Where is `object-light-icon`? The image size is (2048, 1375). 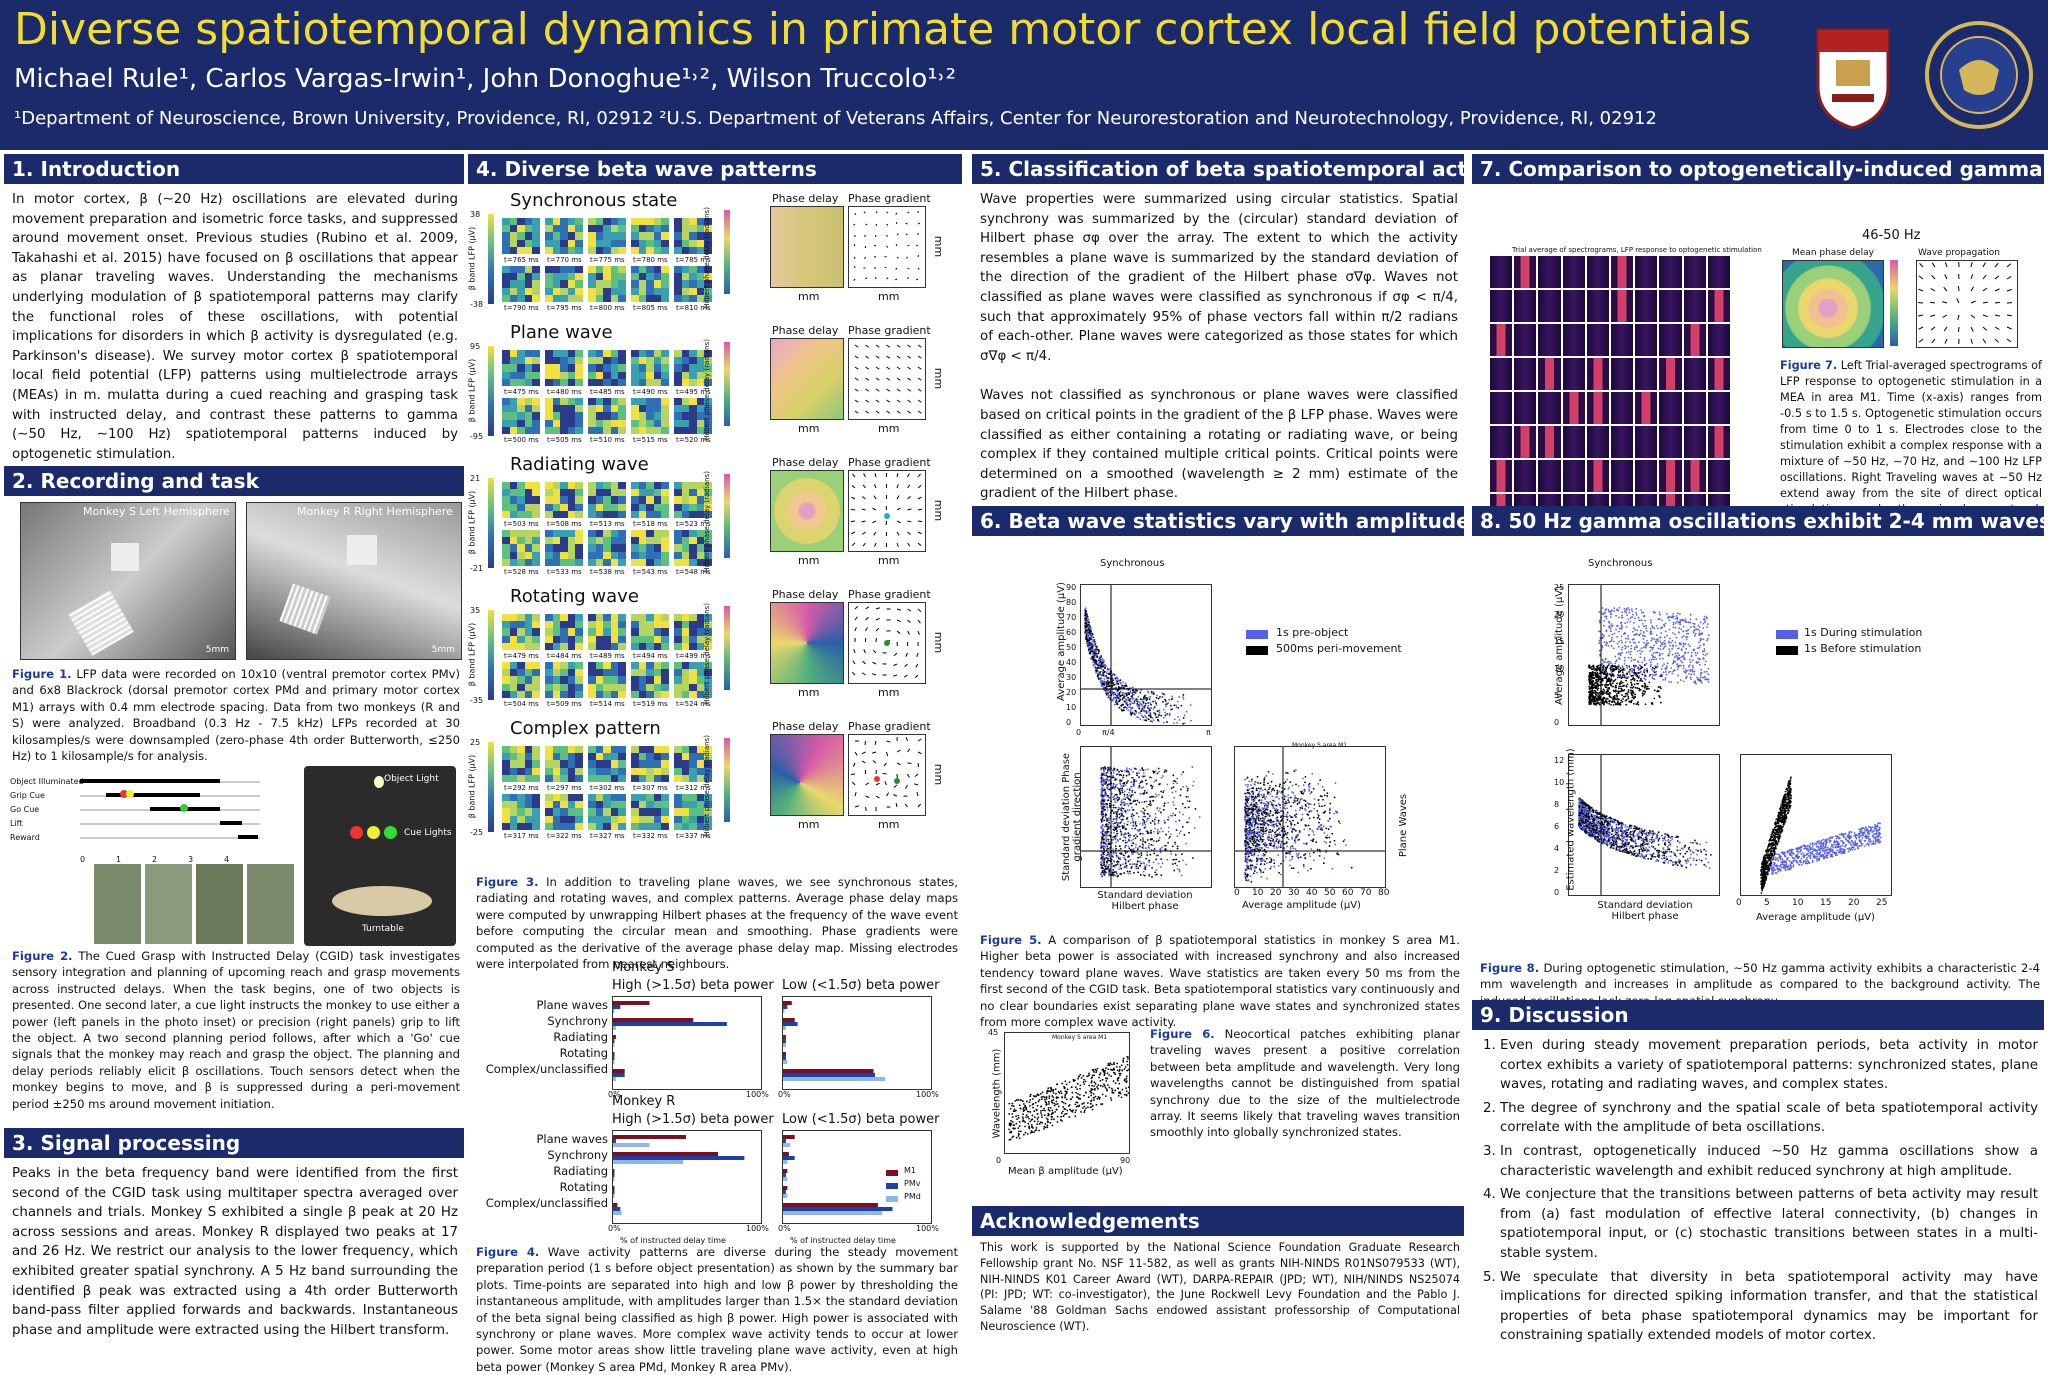 object-light-icon is located at coordinates (379, 782).